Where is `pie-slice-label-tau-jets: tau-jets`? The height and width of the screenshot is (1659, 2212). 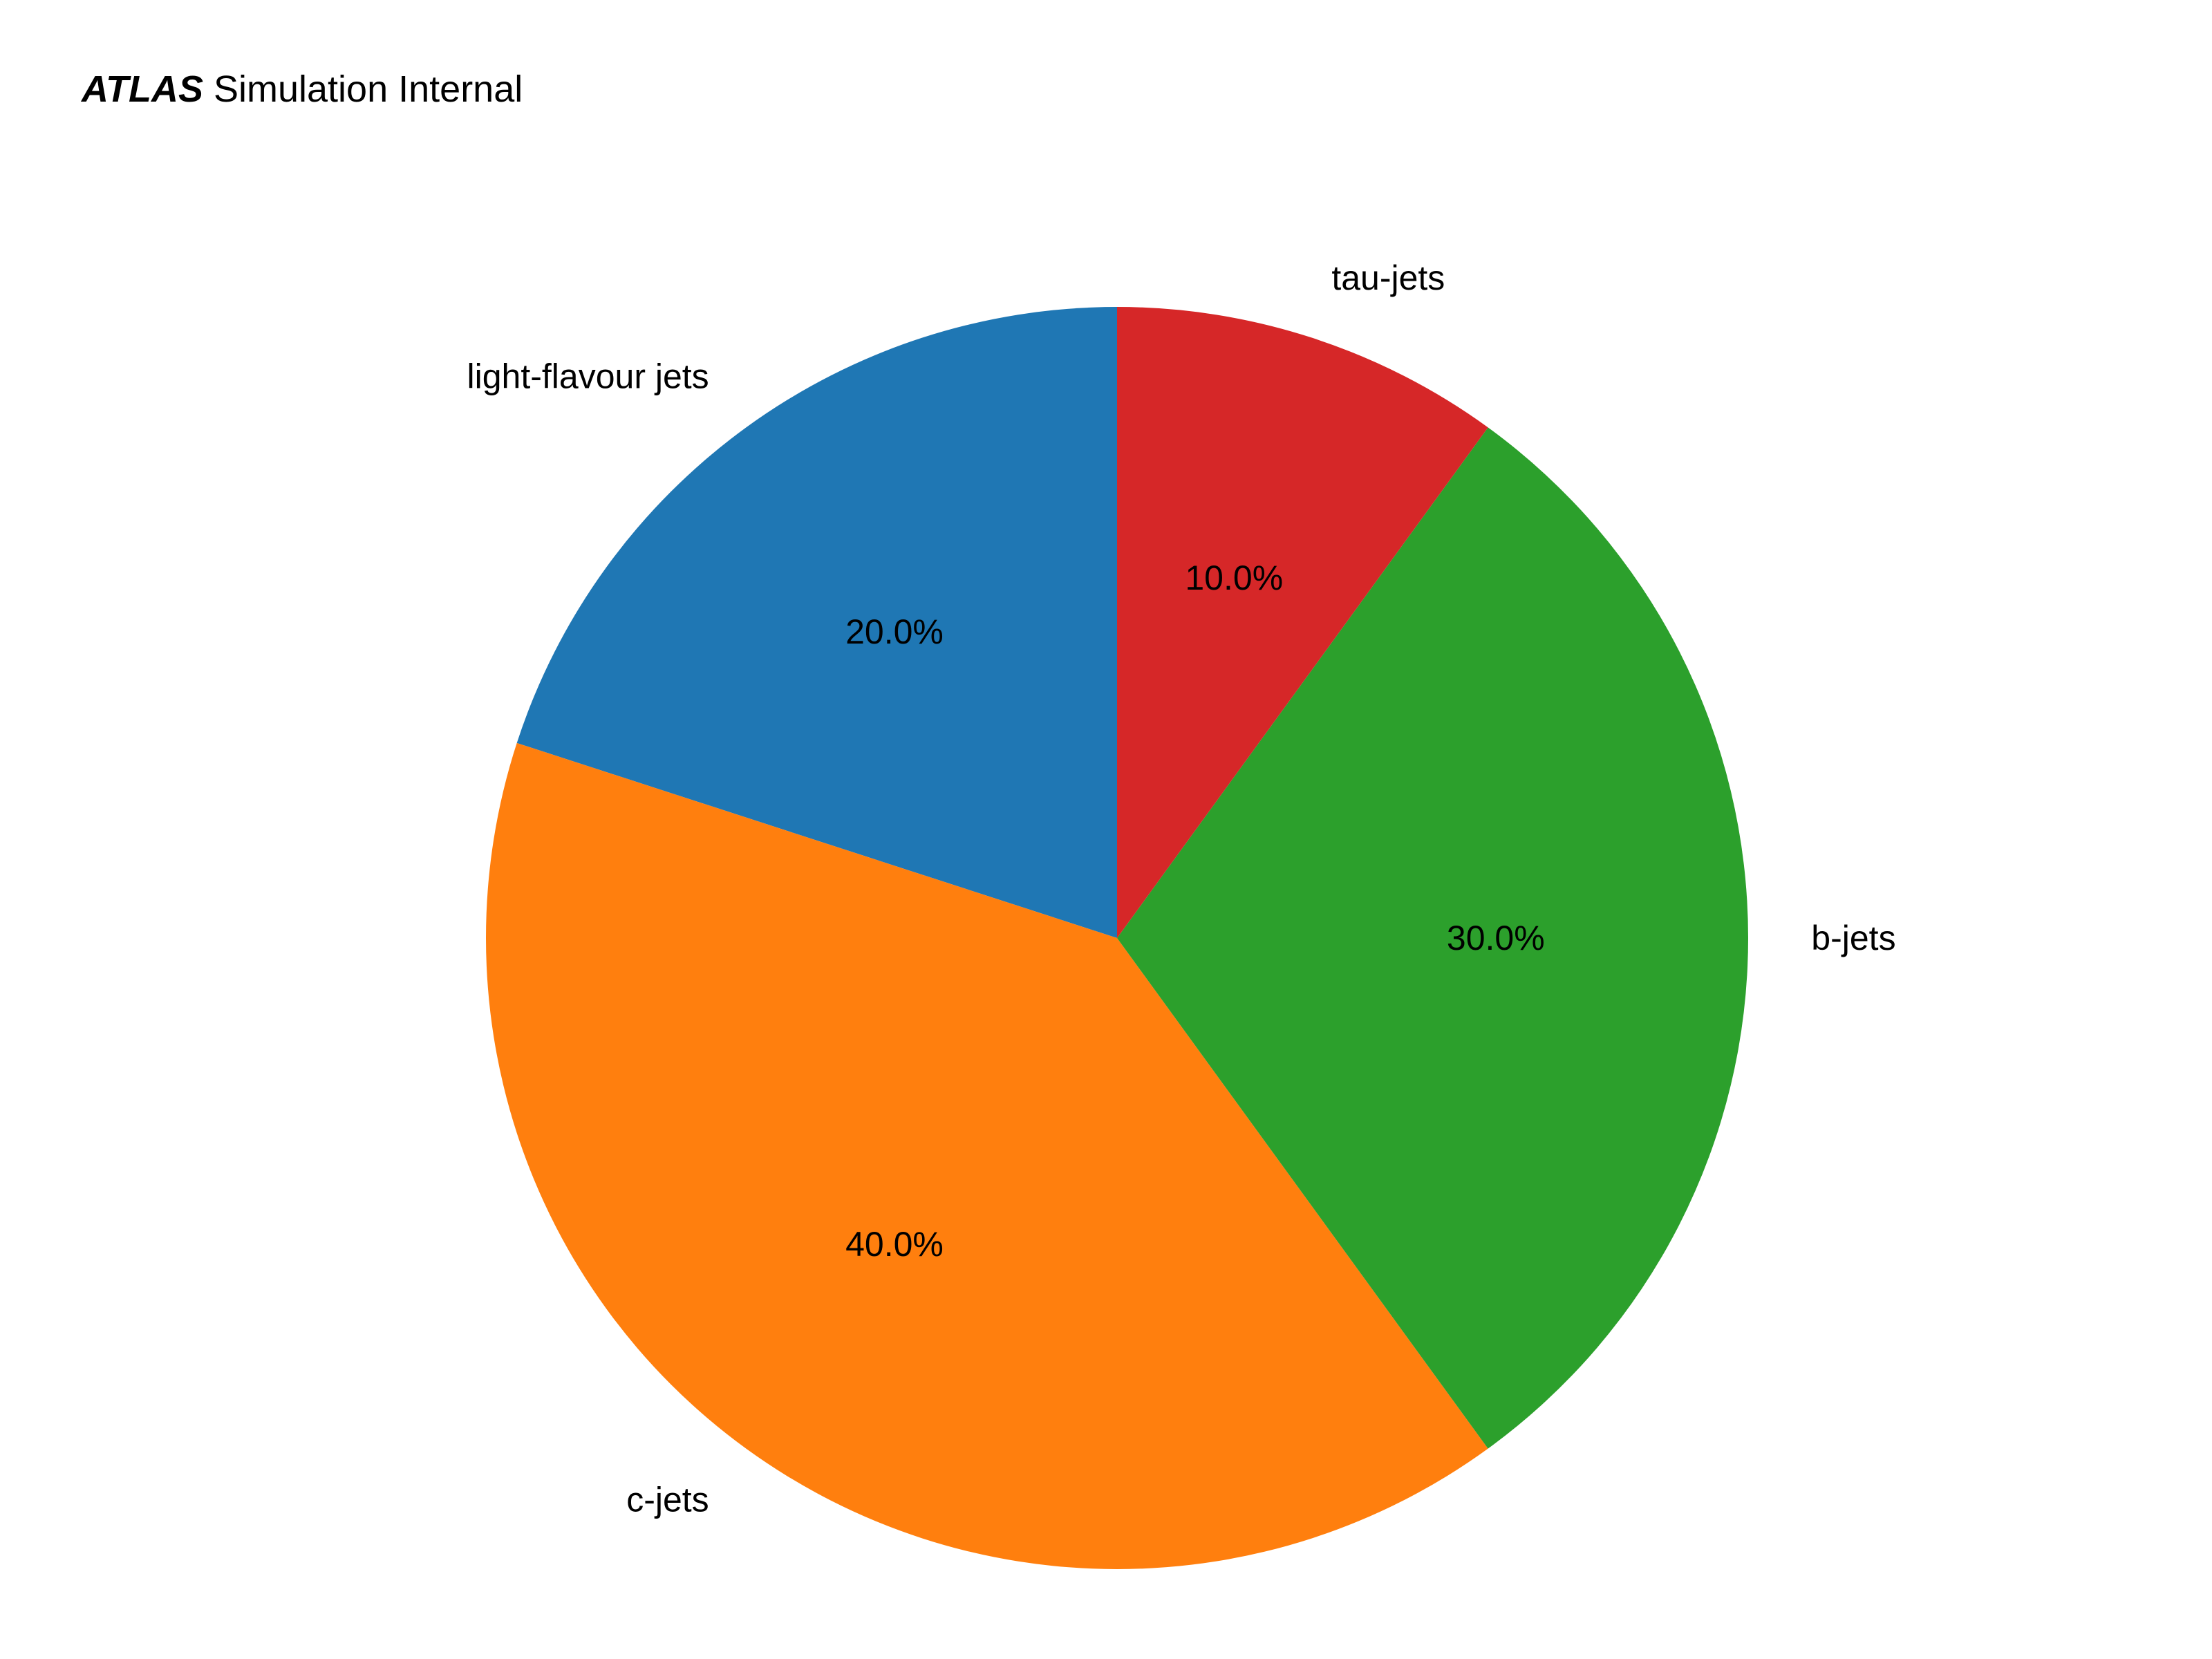 pie-slice-label-tau-jets: tau-jets is located at coordinates (1388, 278).